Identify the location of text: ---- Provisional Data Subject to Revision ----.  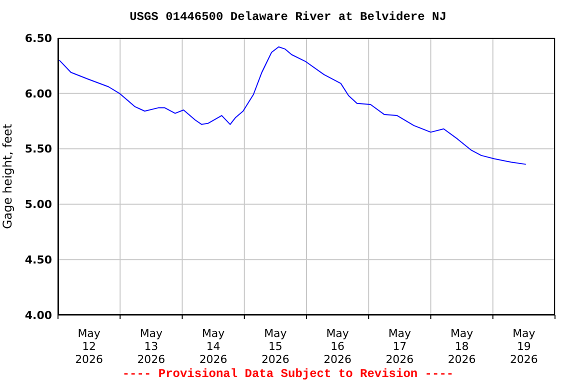
(288, 374).